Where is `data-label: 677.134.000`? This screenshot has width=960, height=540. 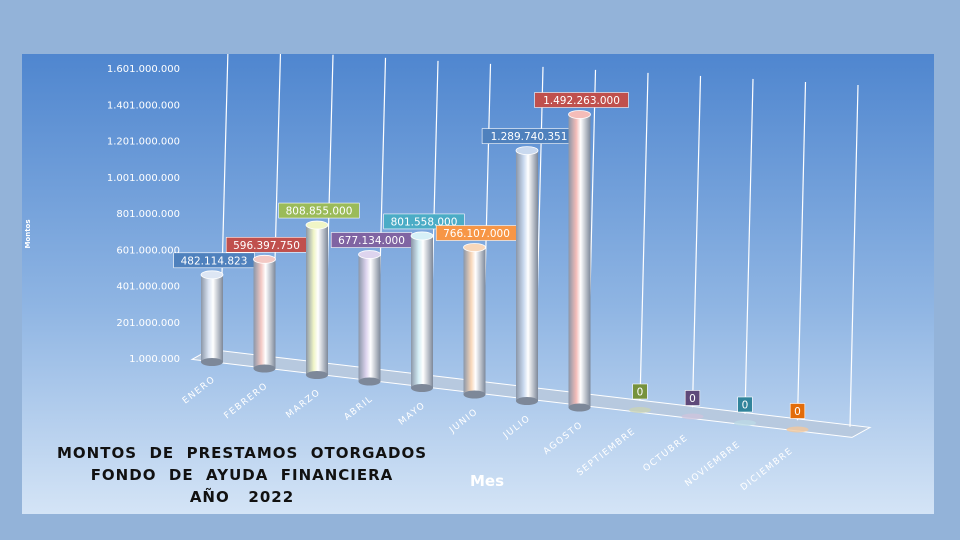
data-label: 677.134.000 is located at coordinates (371, 241).